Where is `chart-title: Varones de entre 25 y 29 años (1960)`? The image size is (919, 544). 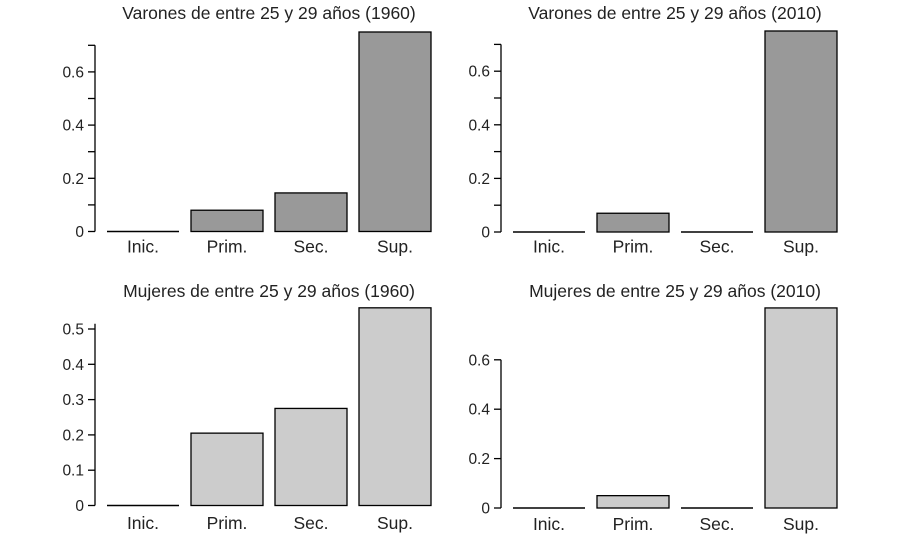
chart-title: Varones de entre 25 y 29 años (1960) is located at coordinates (268, 13).